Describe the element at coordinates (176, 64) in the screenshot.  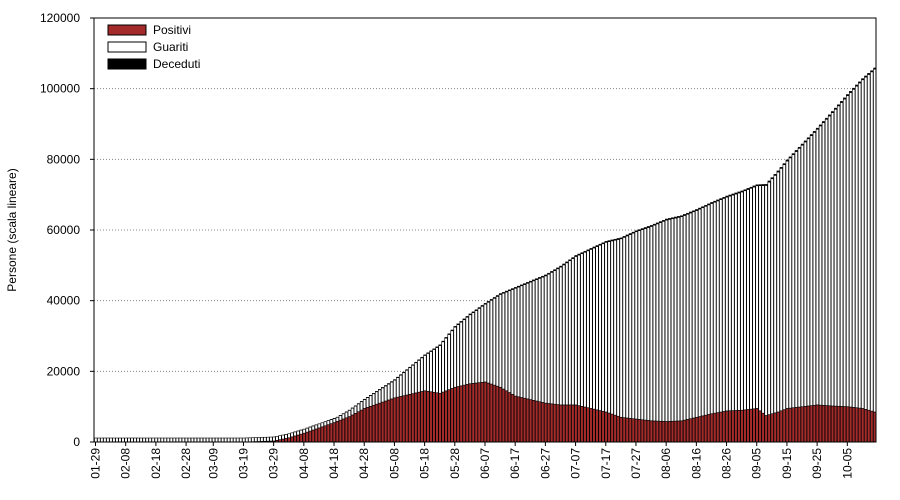
I see `legend-label-deceduti: Deceduti` at that location.